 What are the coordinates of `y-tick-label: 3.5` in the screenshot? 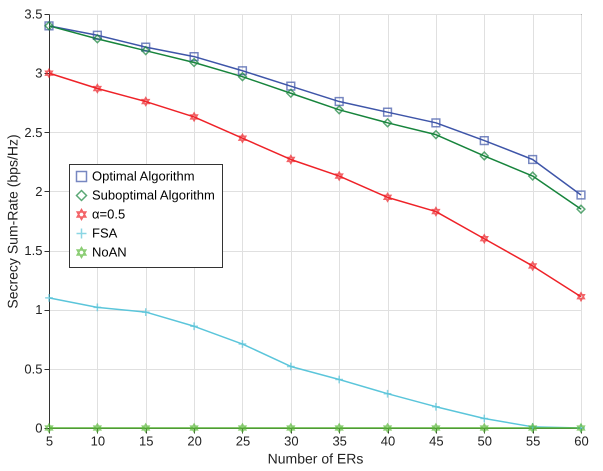 It's located at (33, 14).